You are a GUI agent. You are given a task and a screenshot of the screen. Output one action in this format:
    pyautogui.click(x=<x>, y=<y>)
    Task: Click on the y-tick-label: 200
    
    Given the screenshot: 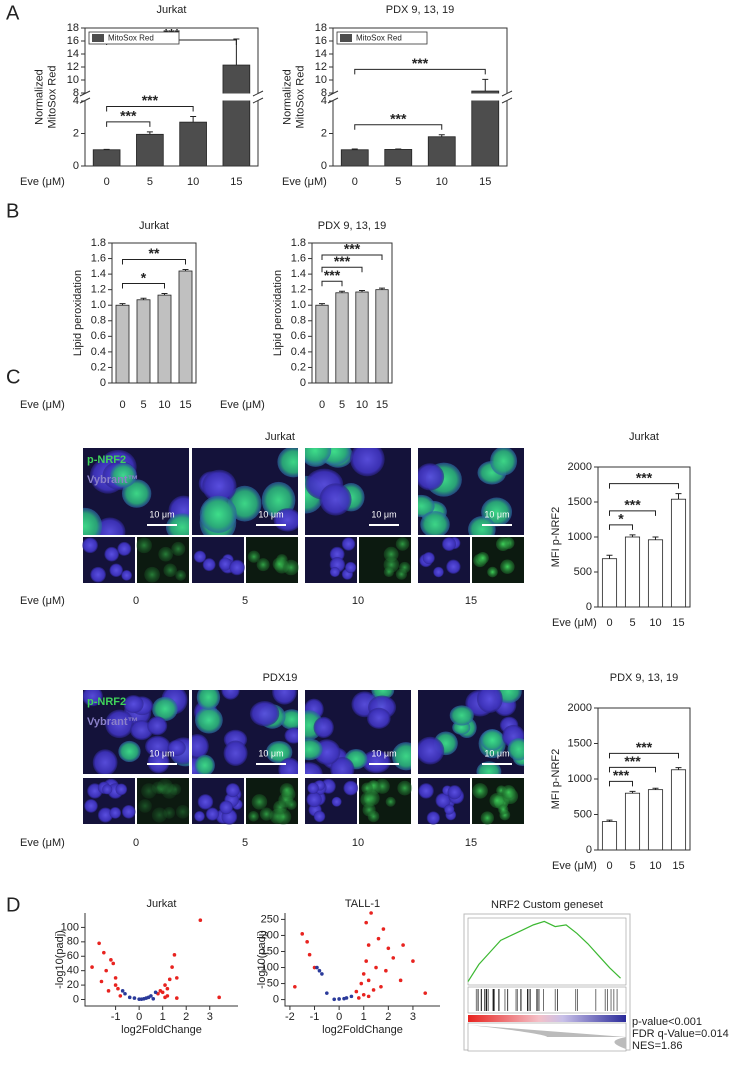 What is the action you would take?
    pyautogui.click(x=270, y=935)
    